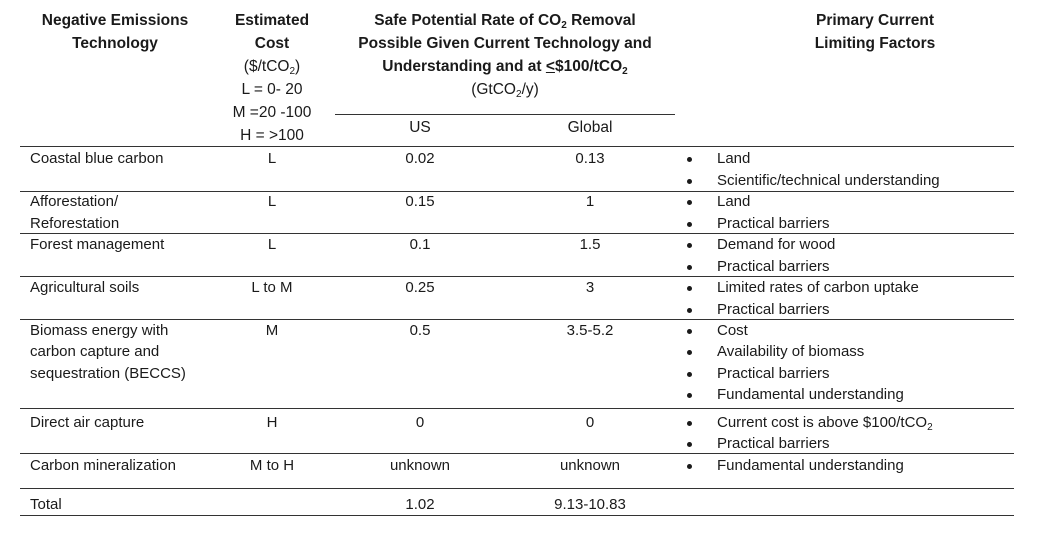 This screenshot has height=535, width=1037. I want to click on global-rate: 3, so click(590, 287).